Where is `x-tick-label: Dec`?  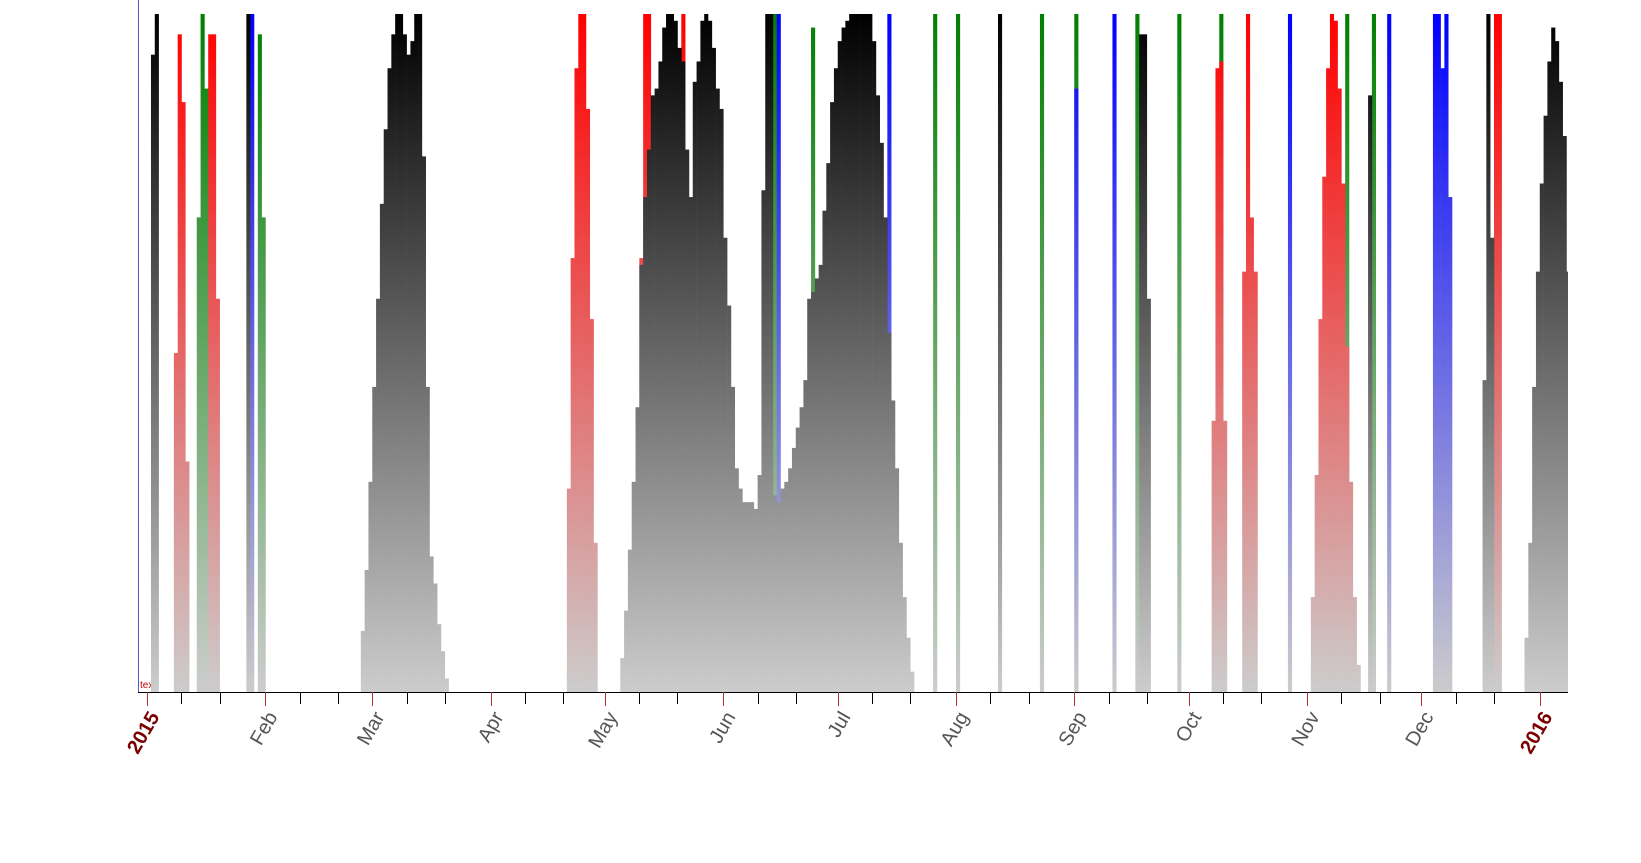
x-tick-label: Dec is located at coordinates (1420, 729).